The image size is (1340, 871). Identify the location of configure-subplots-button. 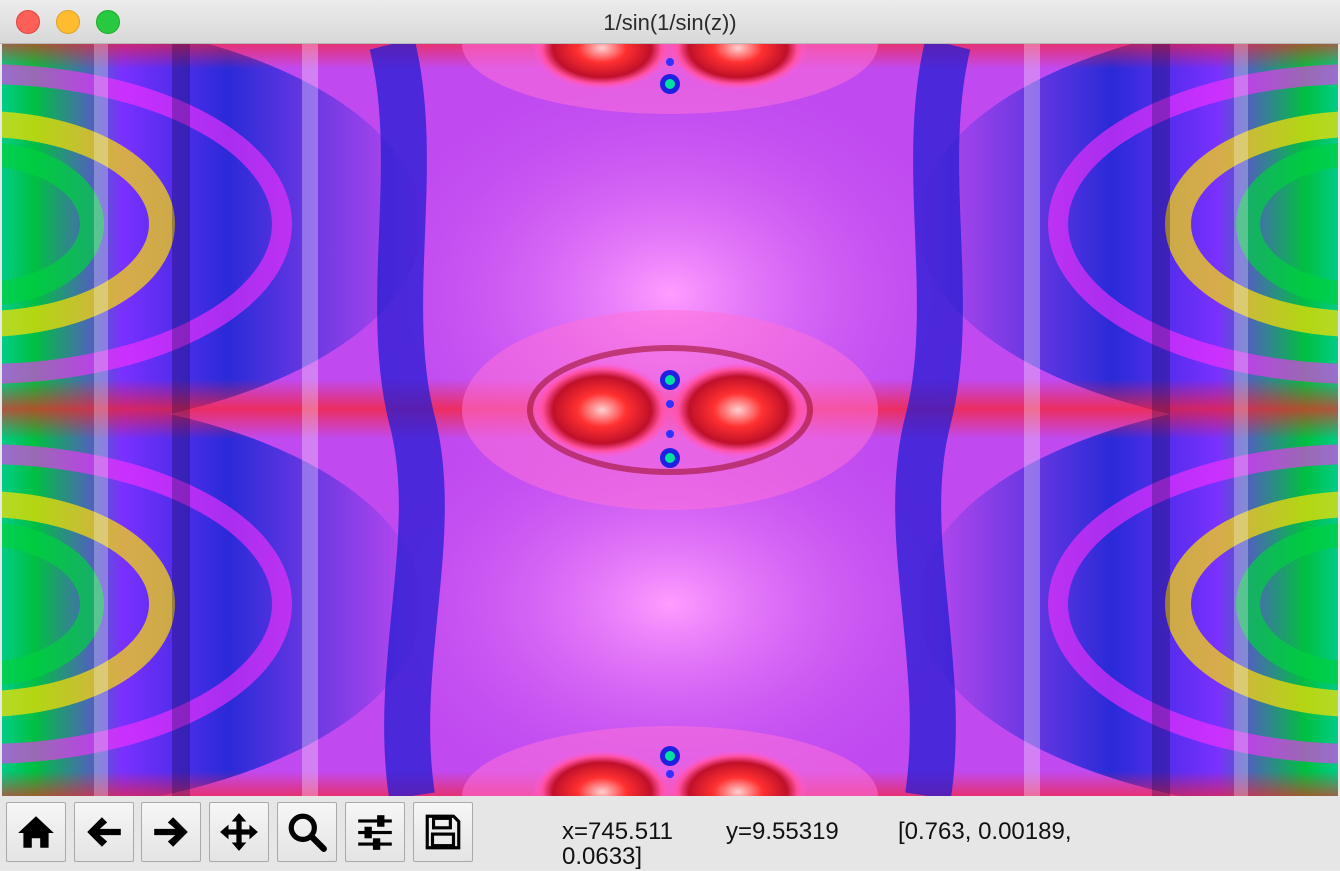
(375, 832).